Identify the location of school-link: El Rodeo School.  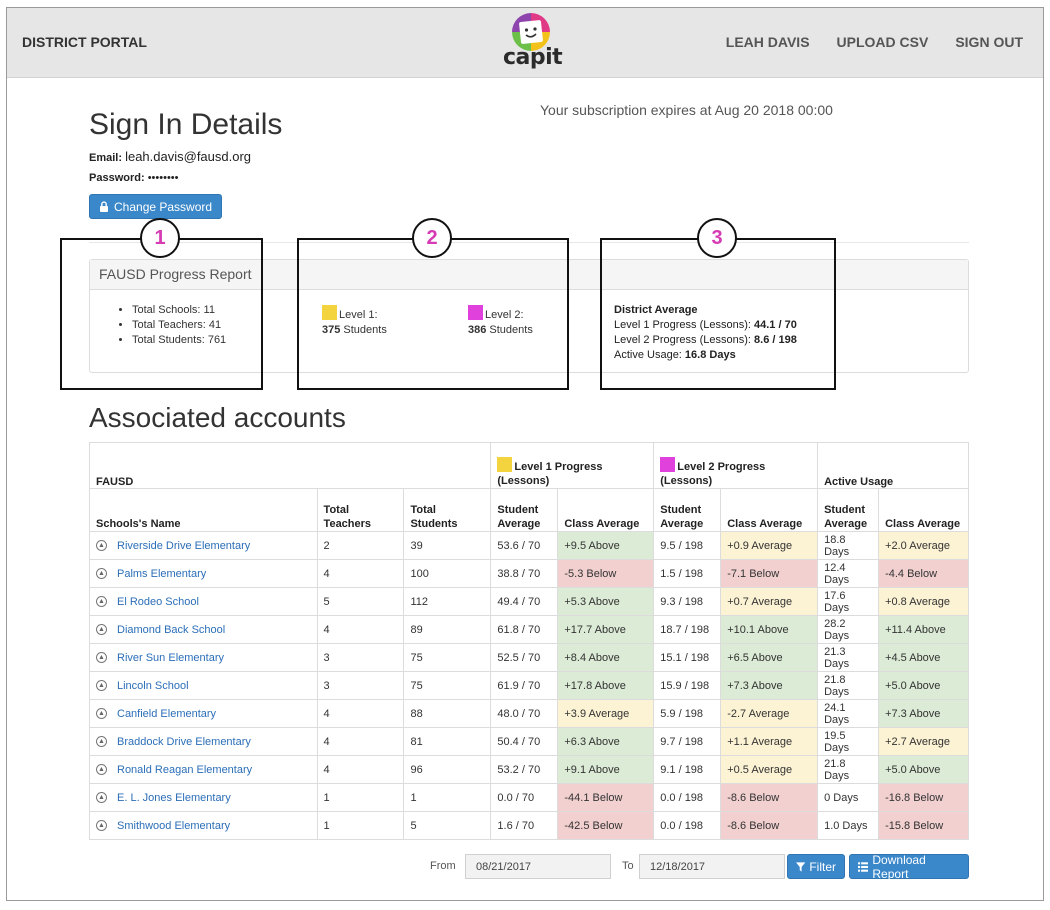
(158, 601).